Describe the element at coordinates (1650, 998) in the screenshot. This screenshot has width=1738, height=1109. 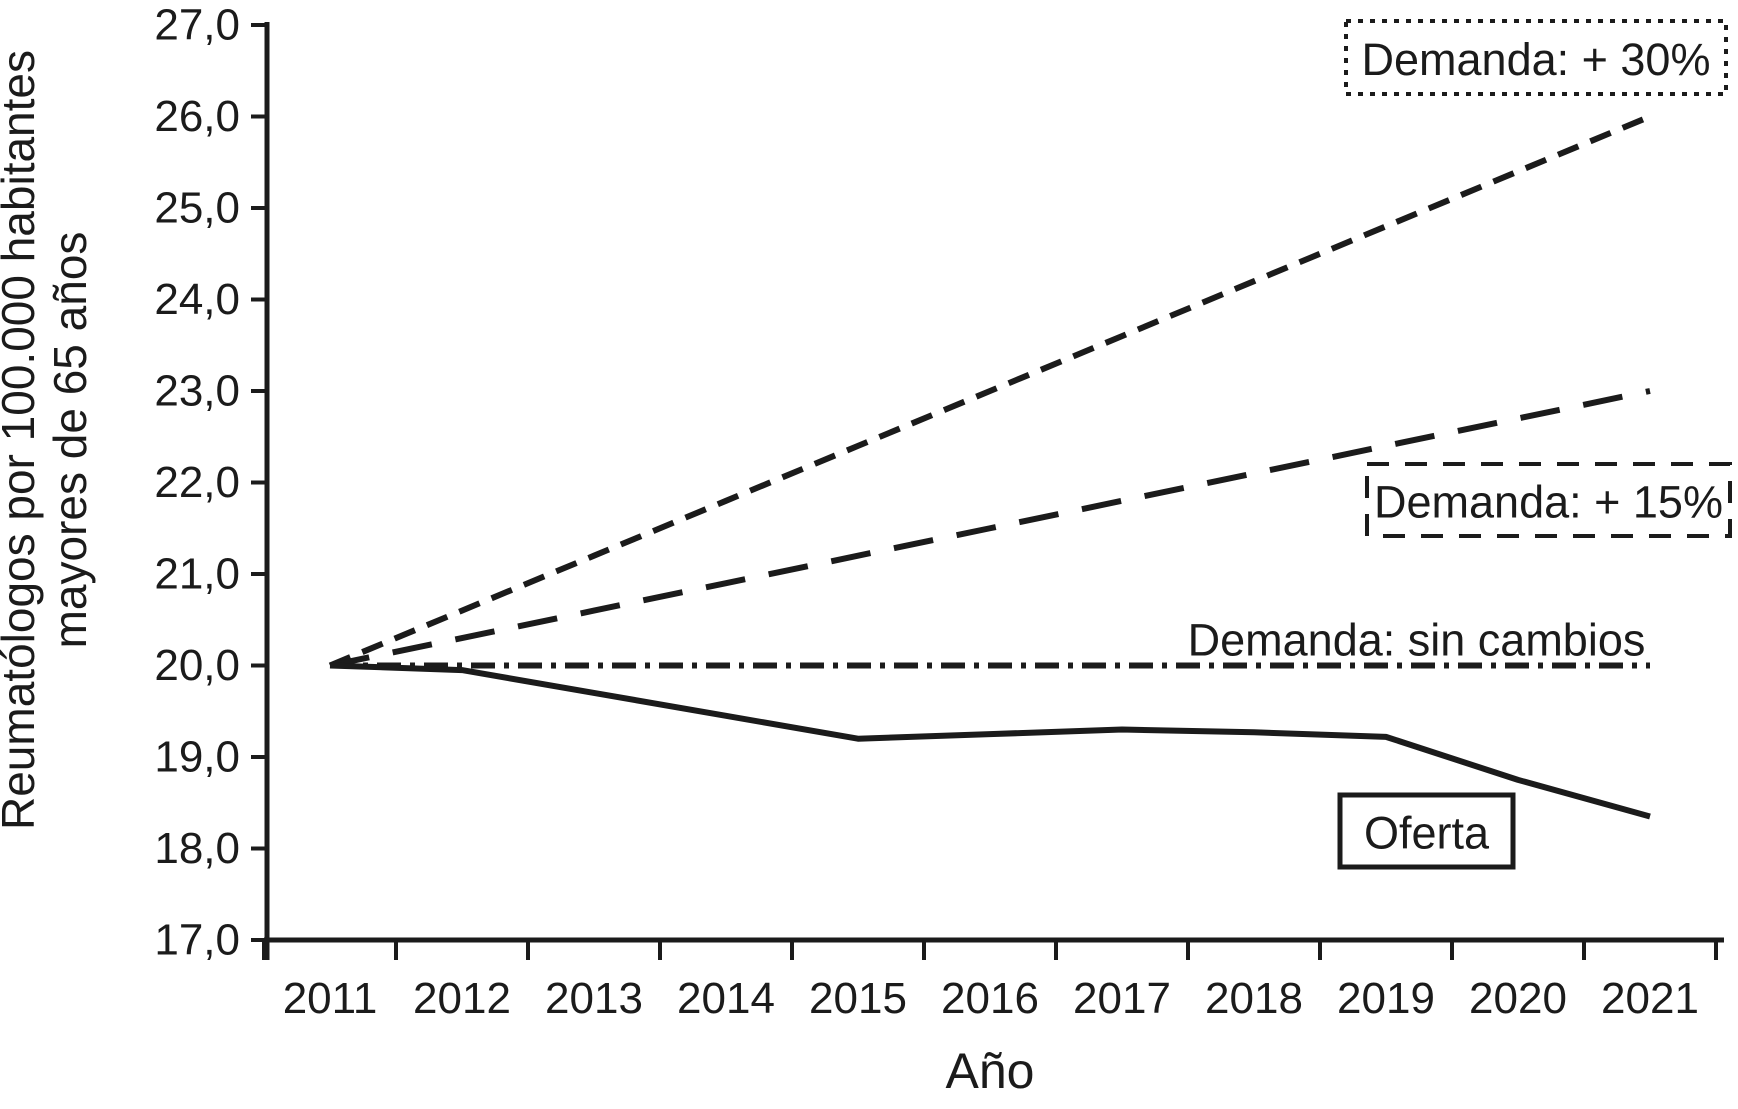
I see `x-tick-label: 2021` at that location.